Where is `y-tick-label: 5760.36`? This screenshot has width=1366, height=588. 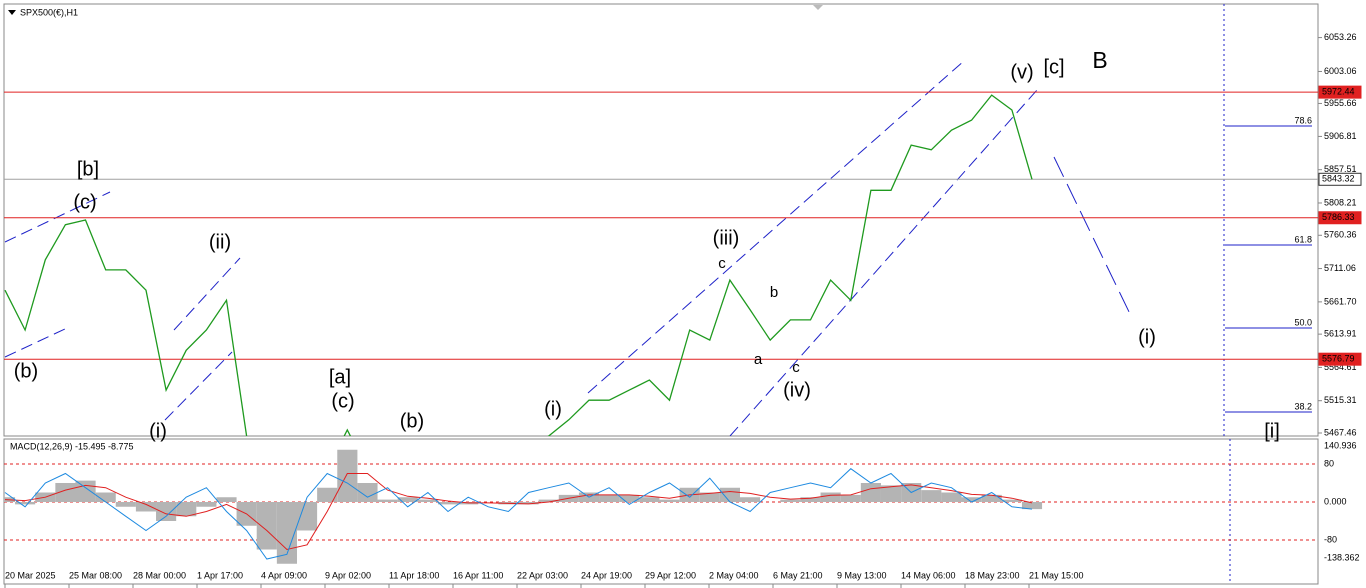 y-tick-label: 5760.36 is located at coordinates (1340, 235).